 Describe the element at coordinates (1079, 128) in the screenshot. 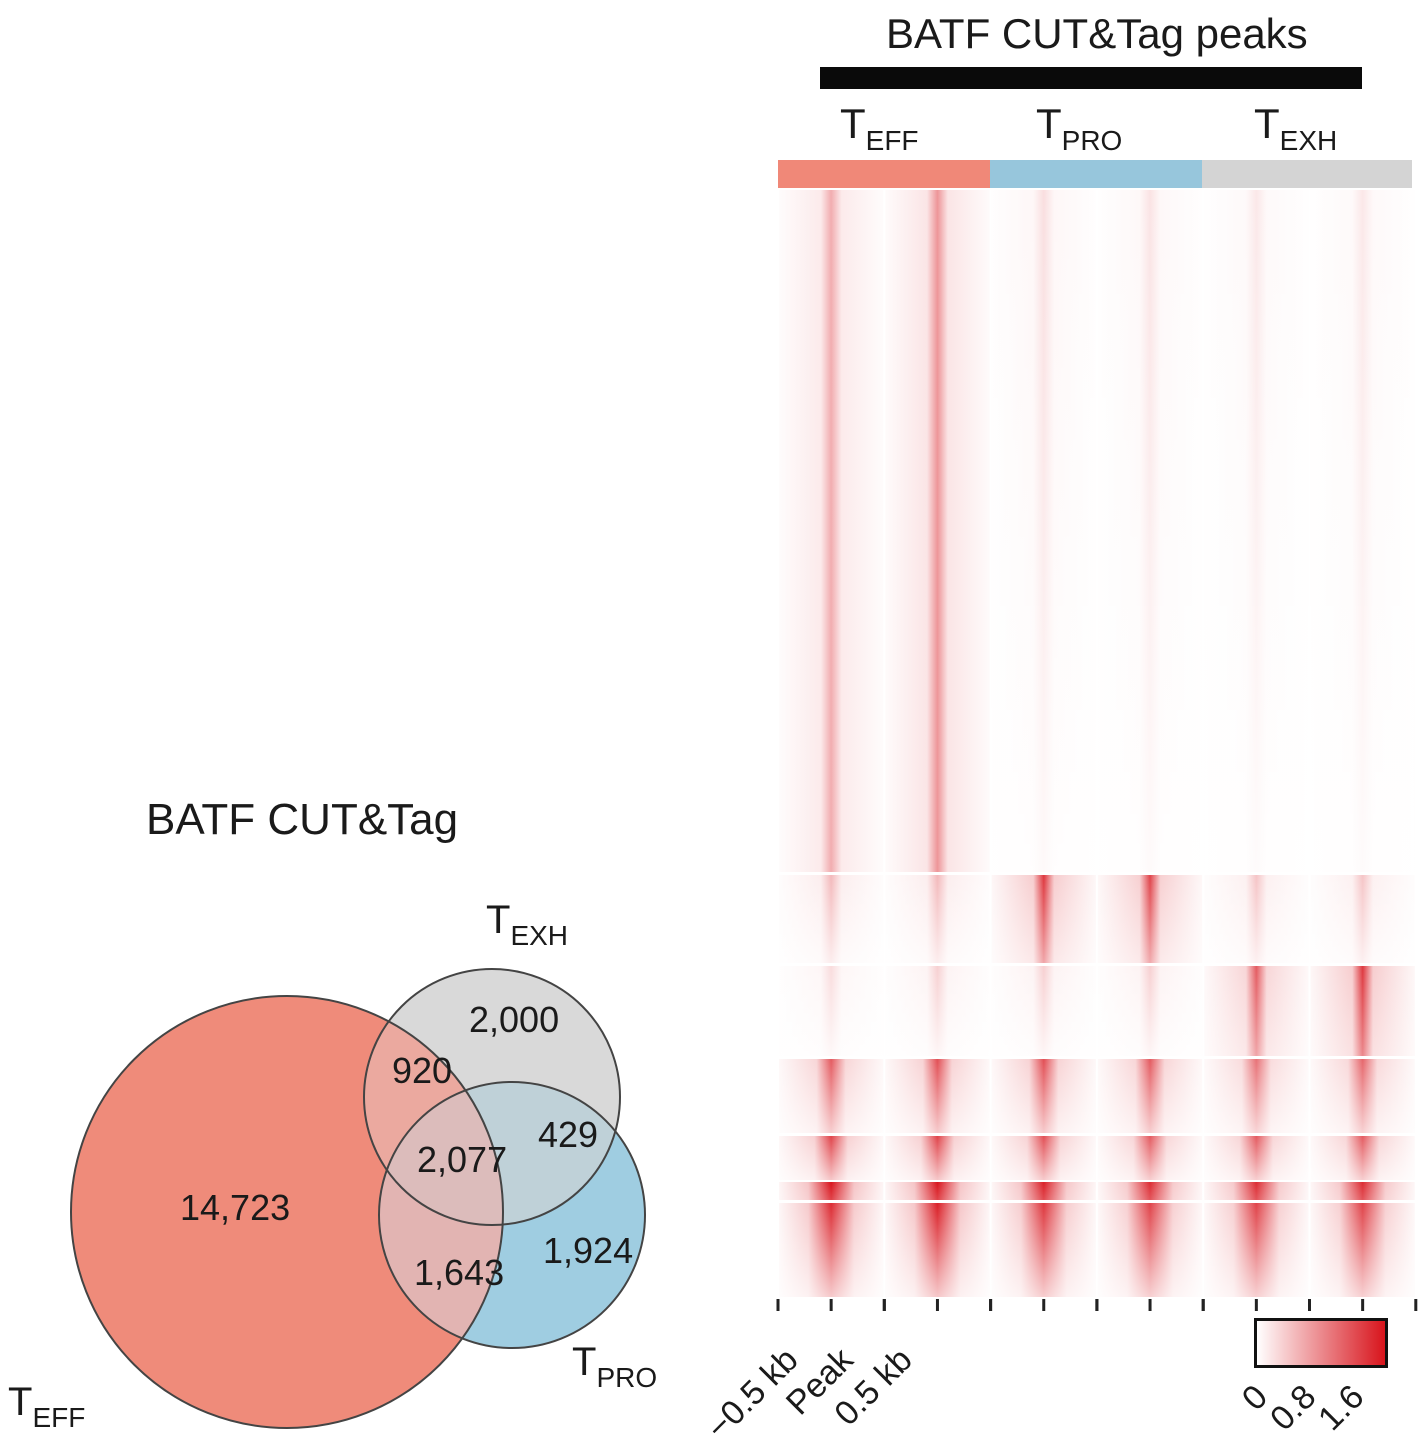

I see `group-label-pro: TPRO` at that location.